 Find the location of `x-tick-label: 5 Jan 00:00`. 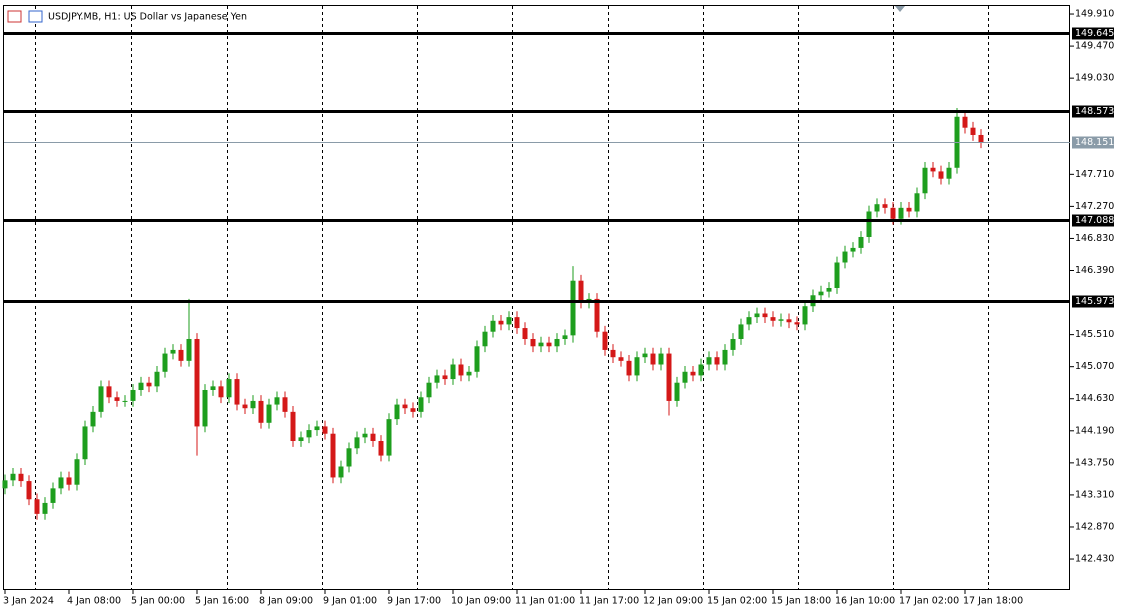

x-tick-label: 5 Jan 00:00 is located at coordinates (158, 601).